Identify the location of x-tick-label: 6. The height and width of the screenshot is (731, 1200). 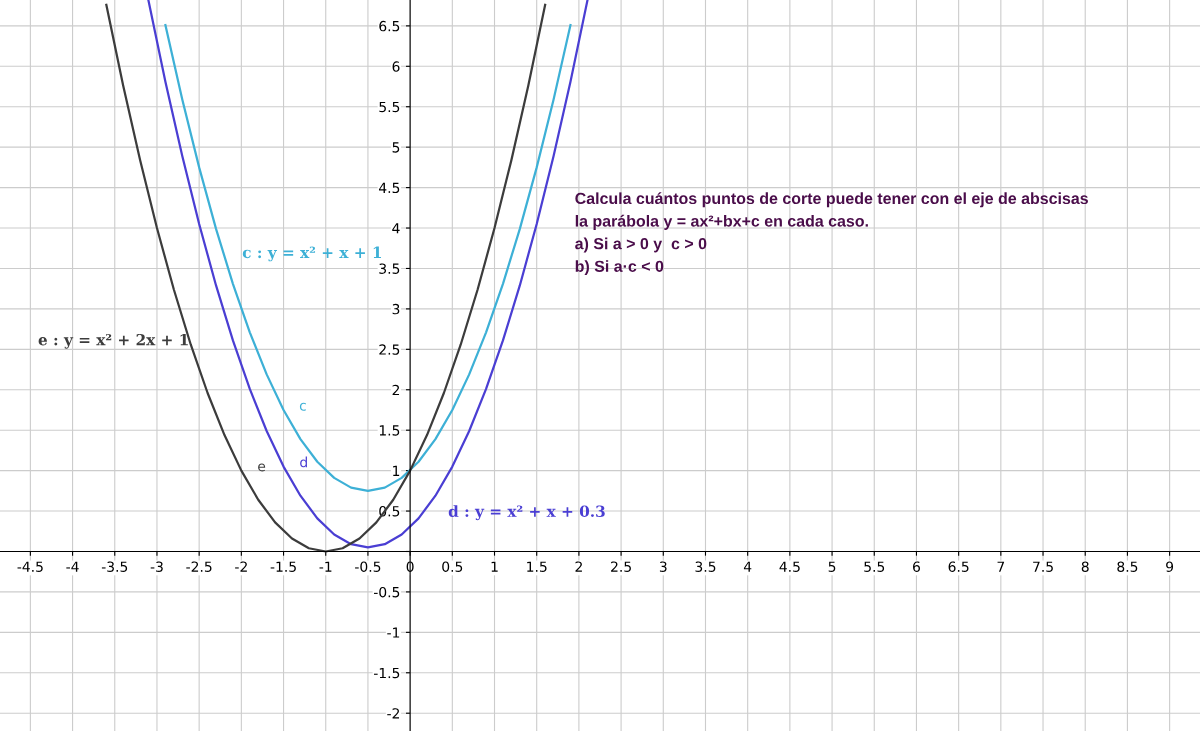
(916, 566).